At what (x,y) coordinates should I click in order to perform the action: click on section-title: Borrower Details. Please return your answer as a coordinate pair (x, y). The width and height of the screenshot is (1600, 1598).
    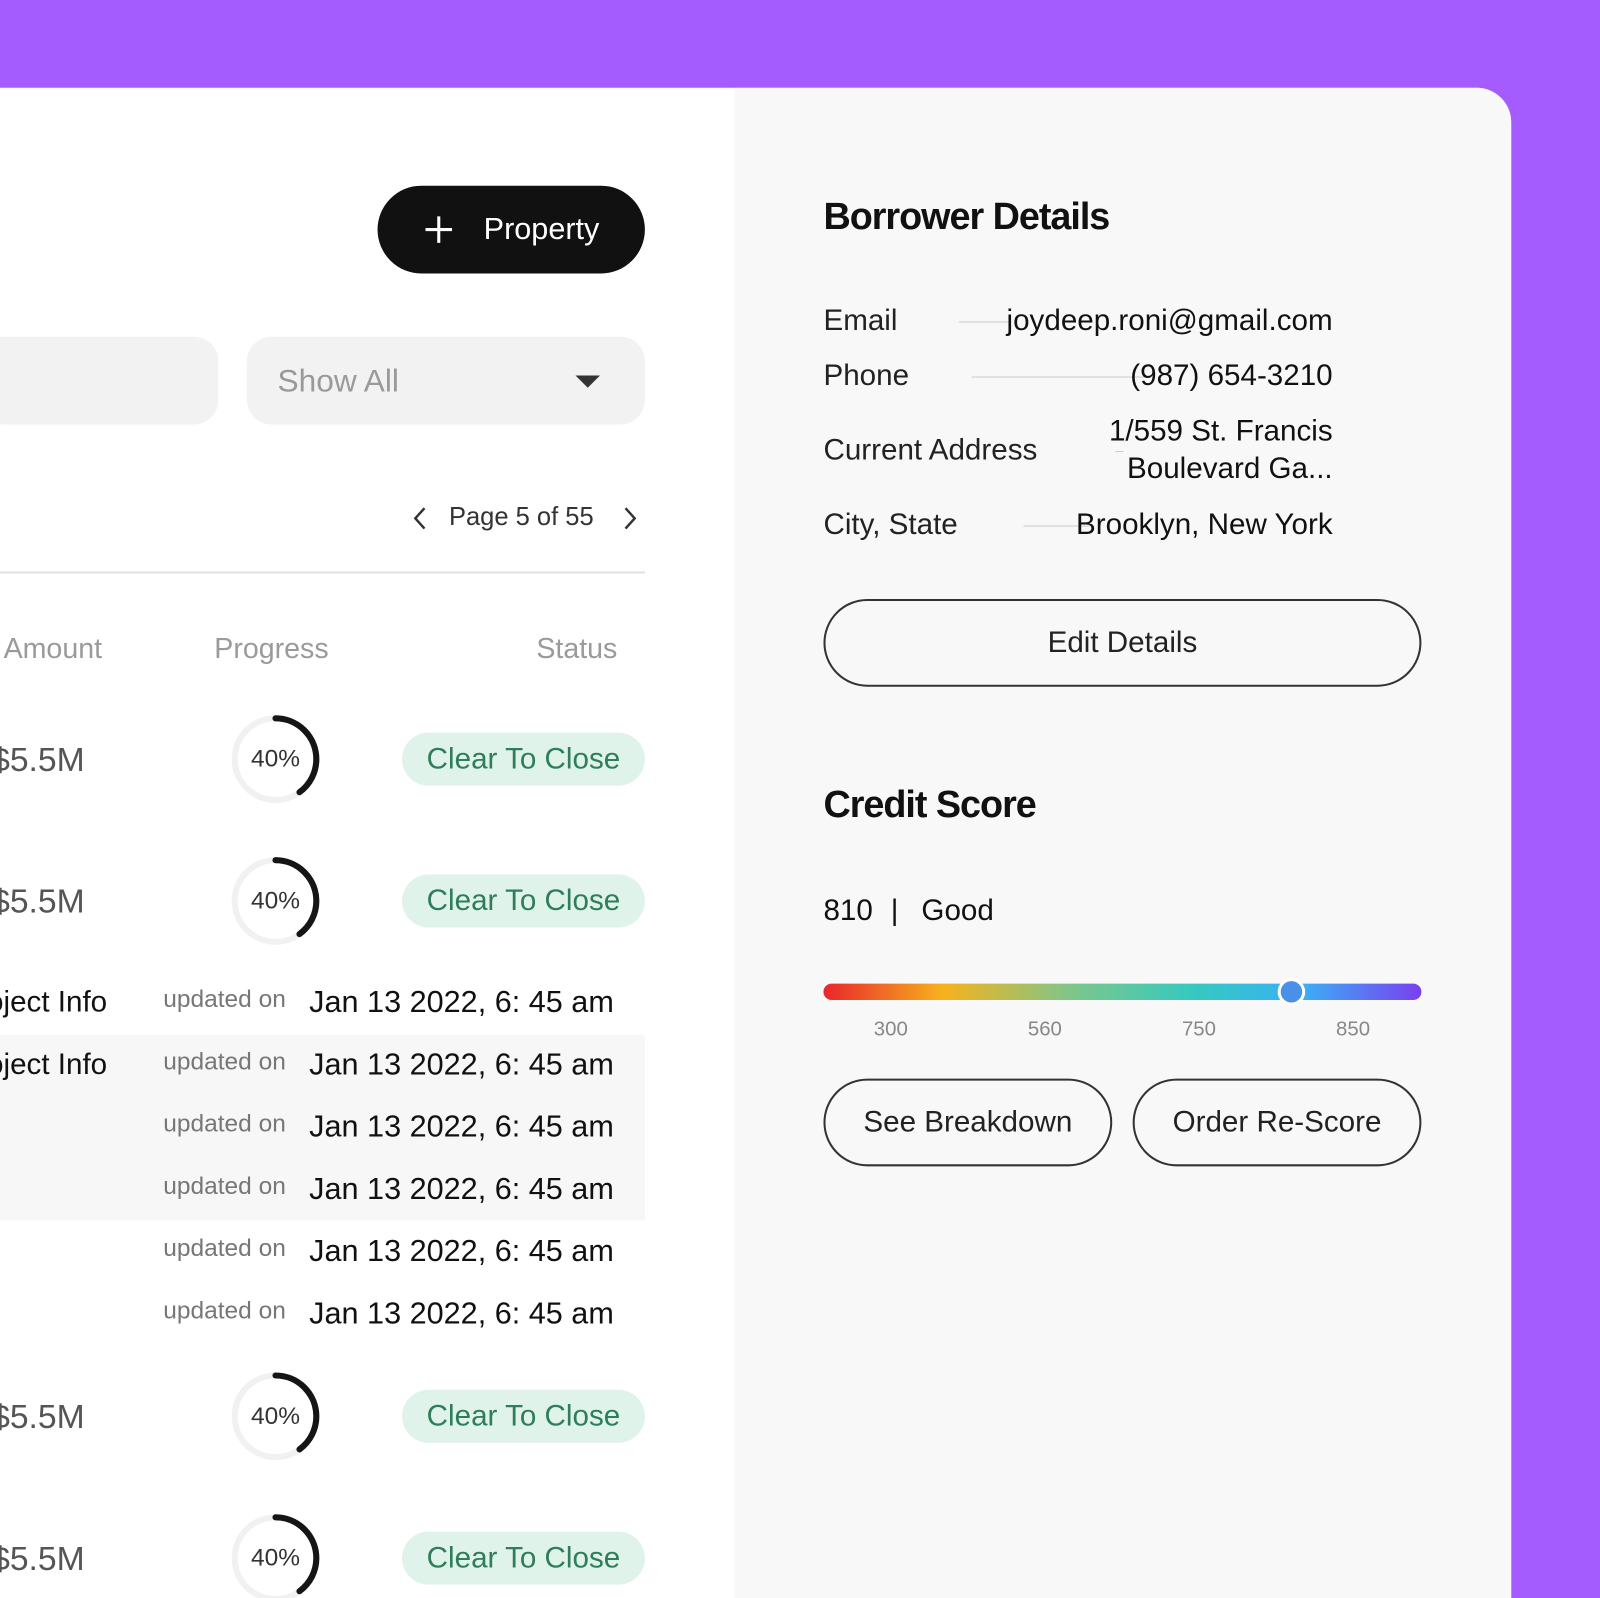
    Looking at the image, I should click on (966, 216).